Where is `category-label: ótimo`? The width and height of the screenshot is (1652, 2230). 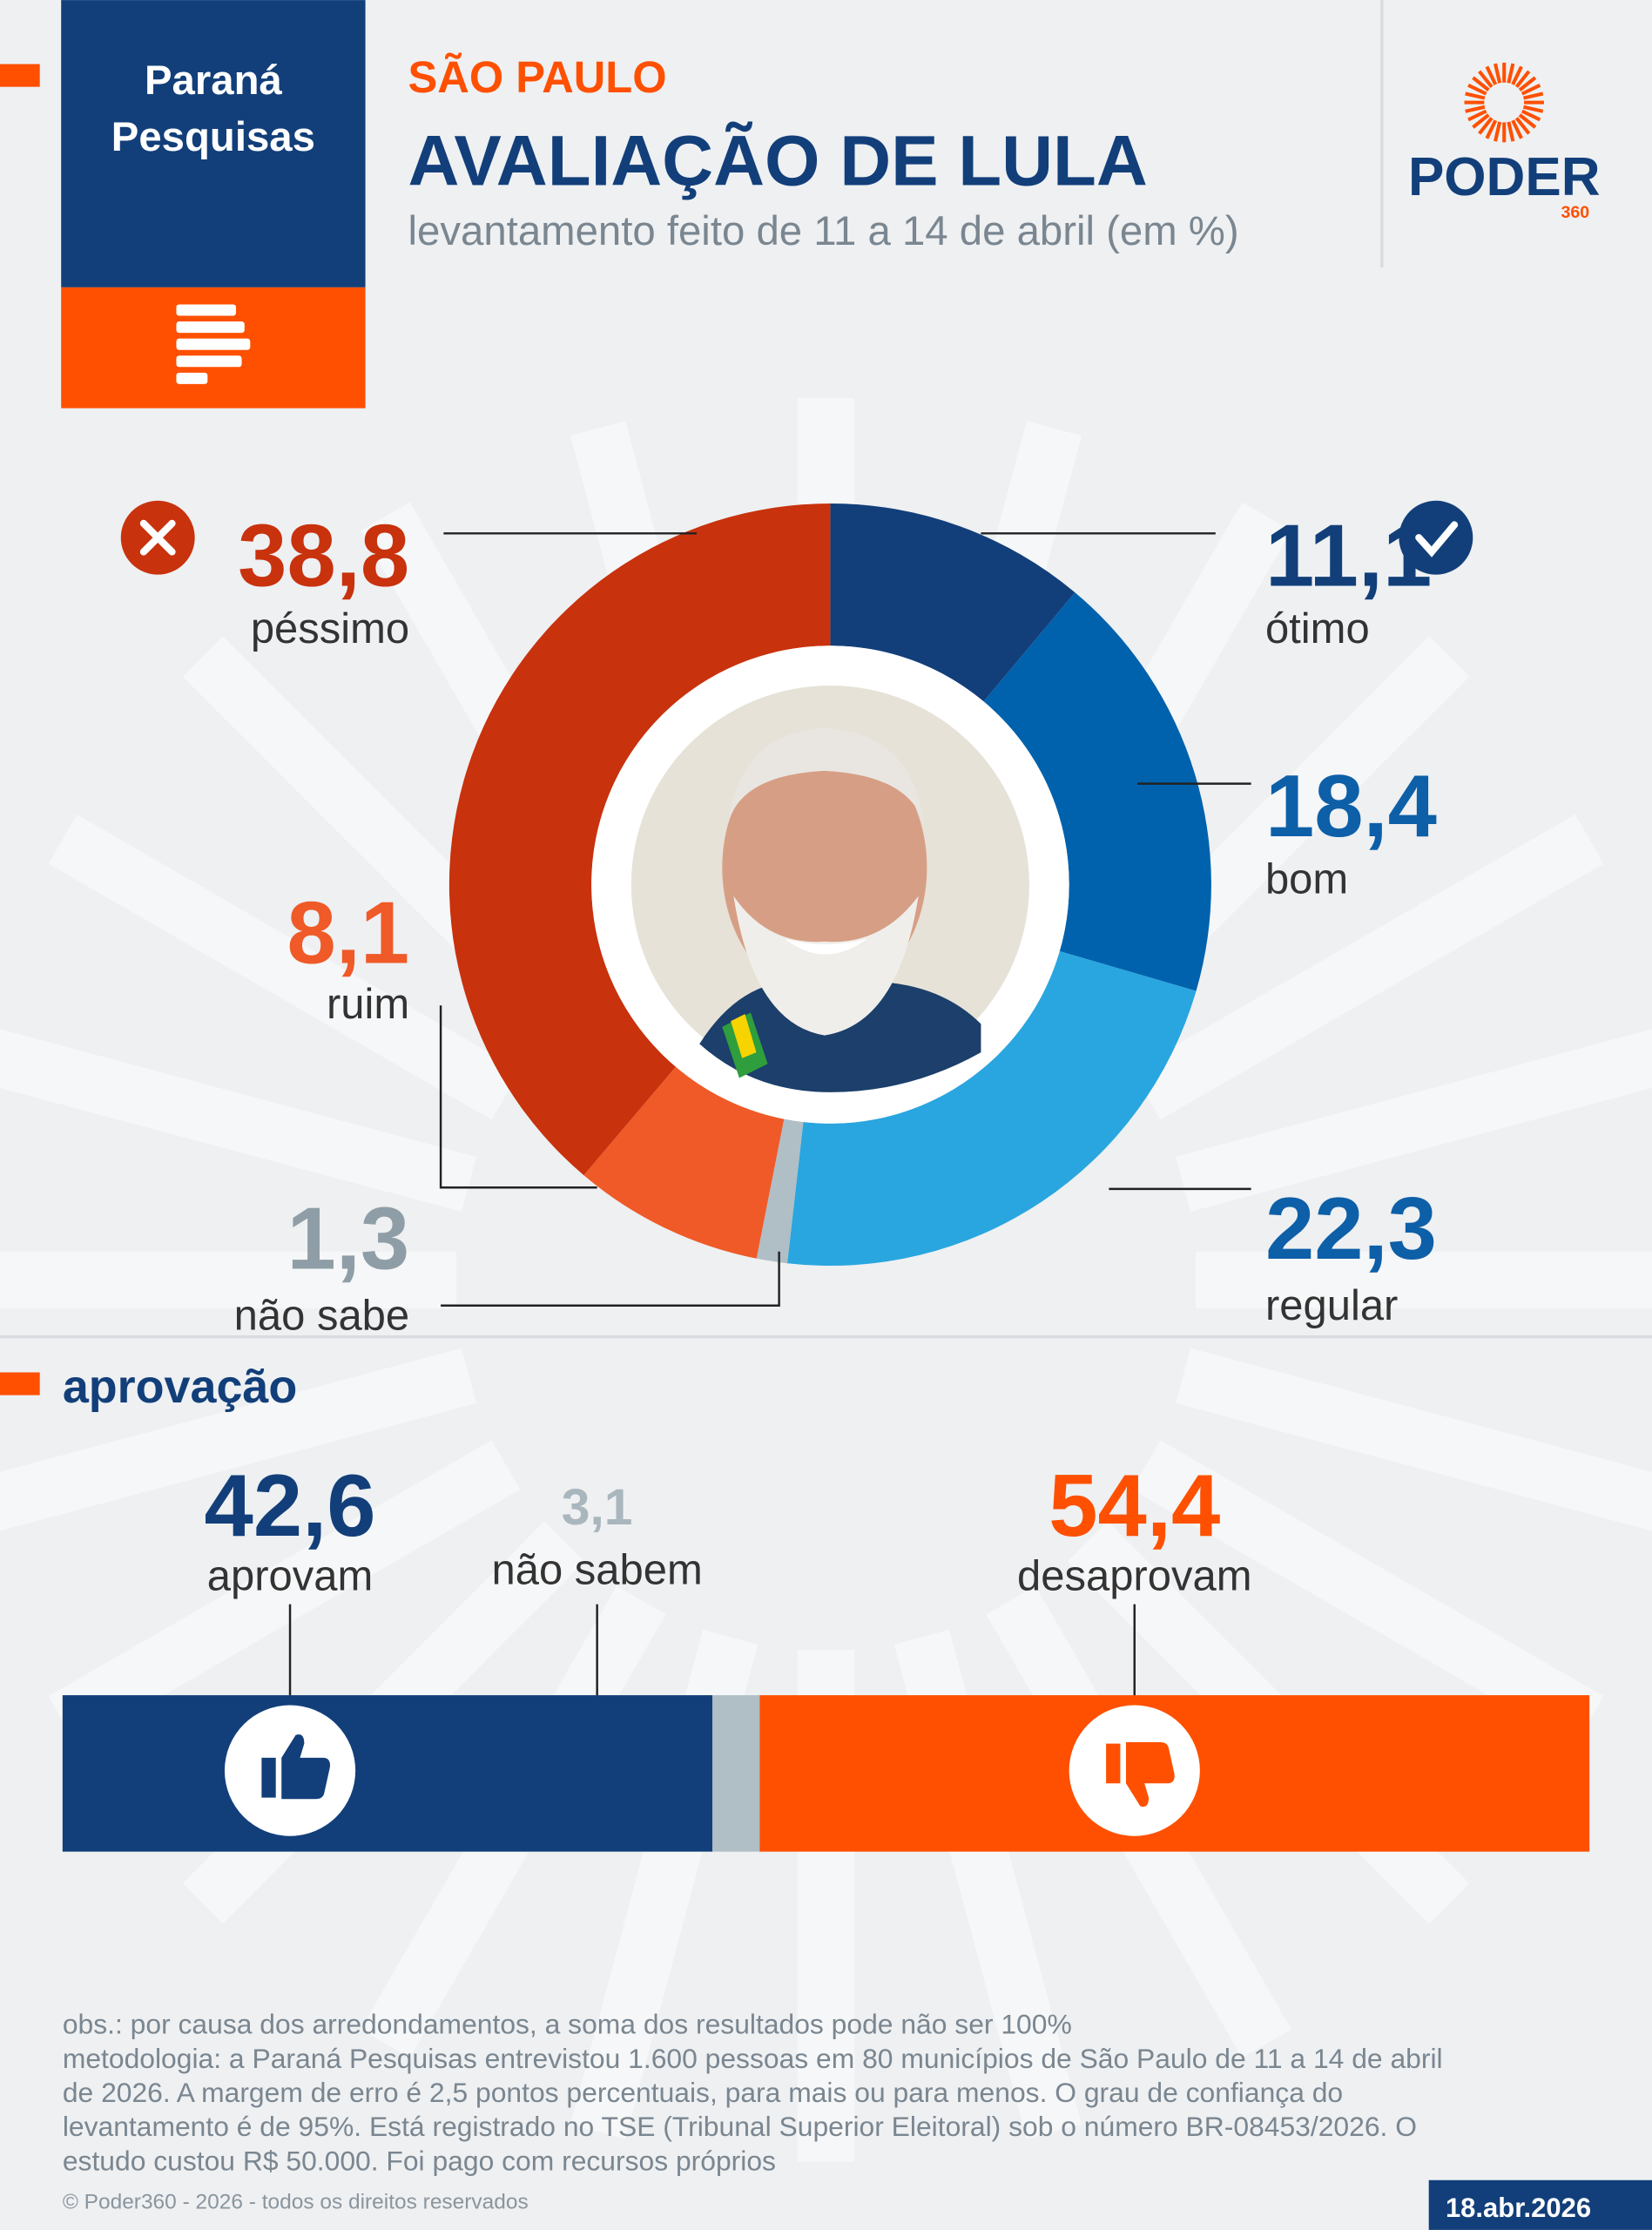 category-label: ótimo is located at coordinates (1317, 628).